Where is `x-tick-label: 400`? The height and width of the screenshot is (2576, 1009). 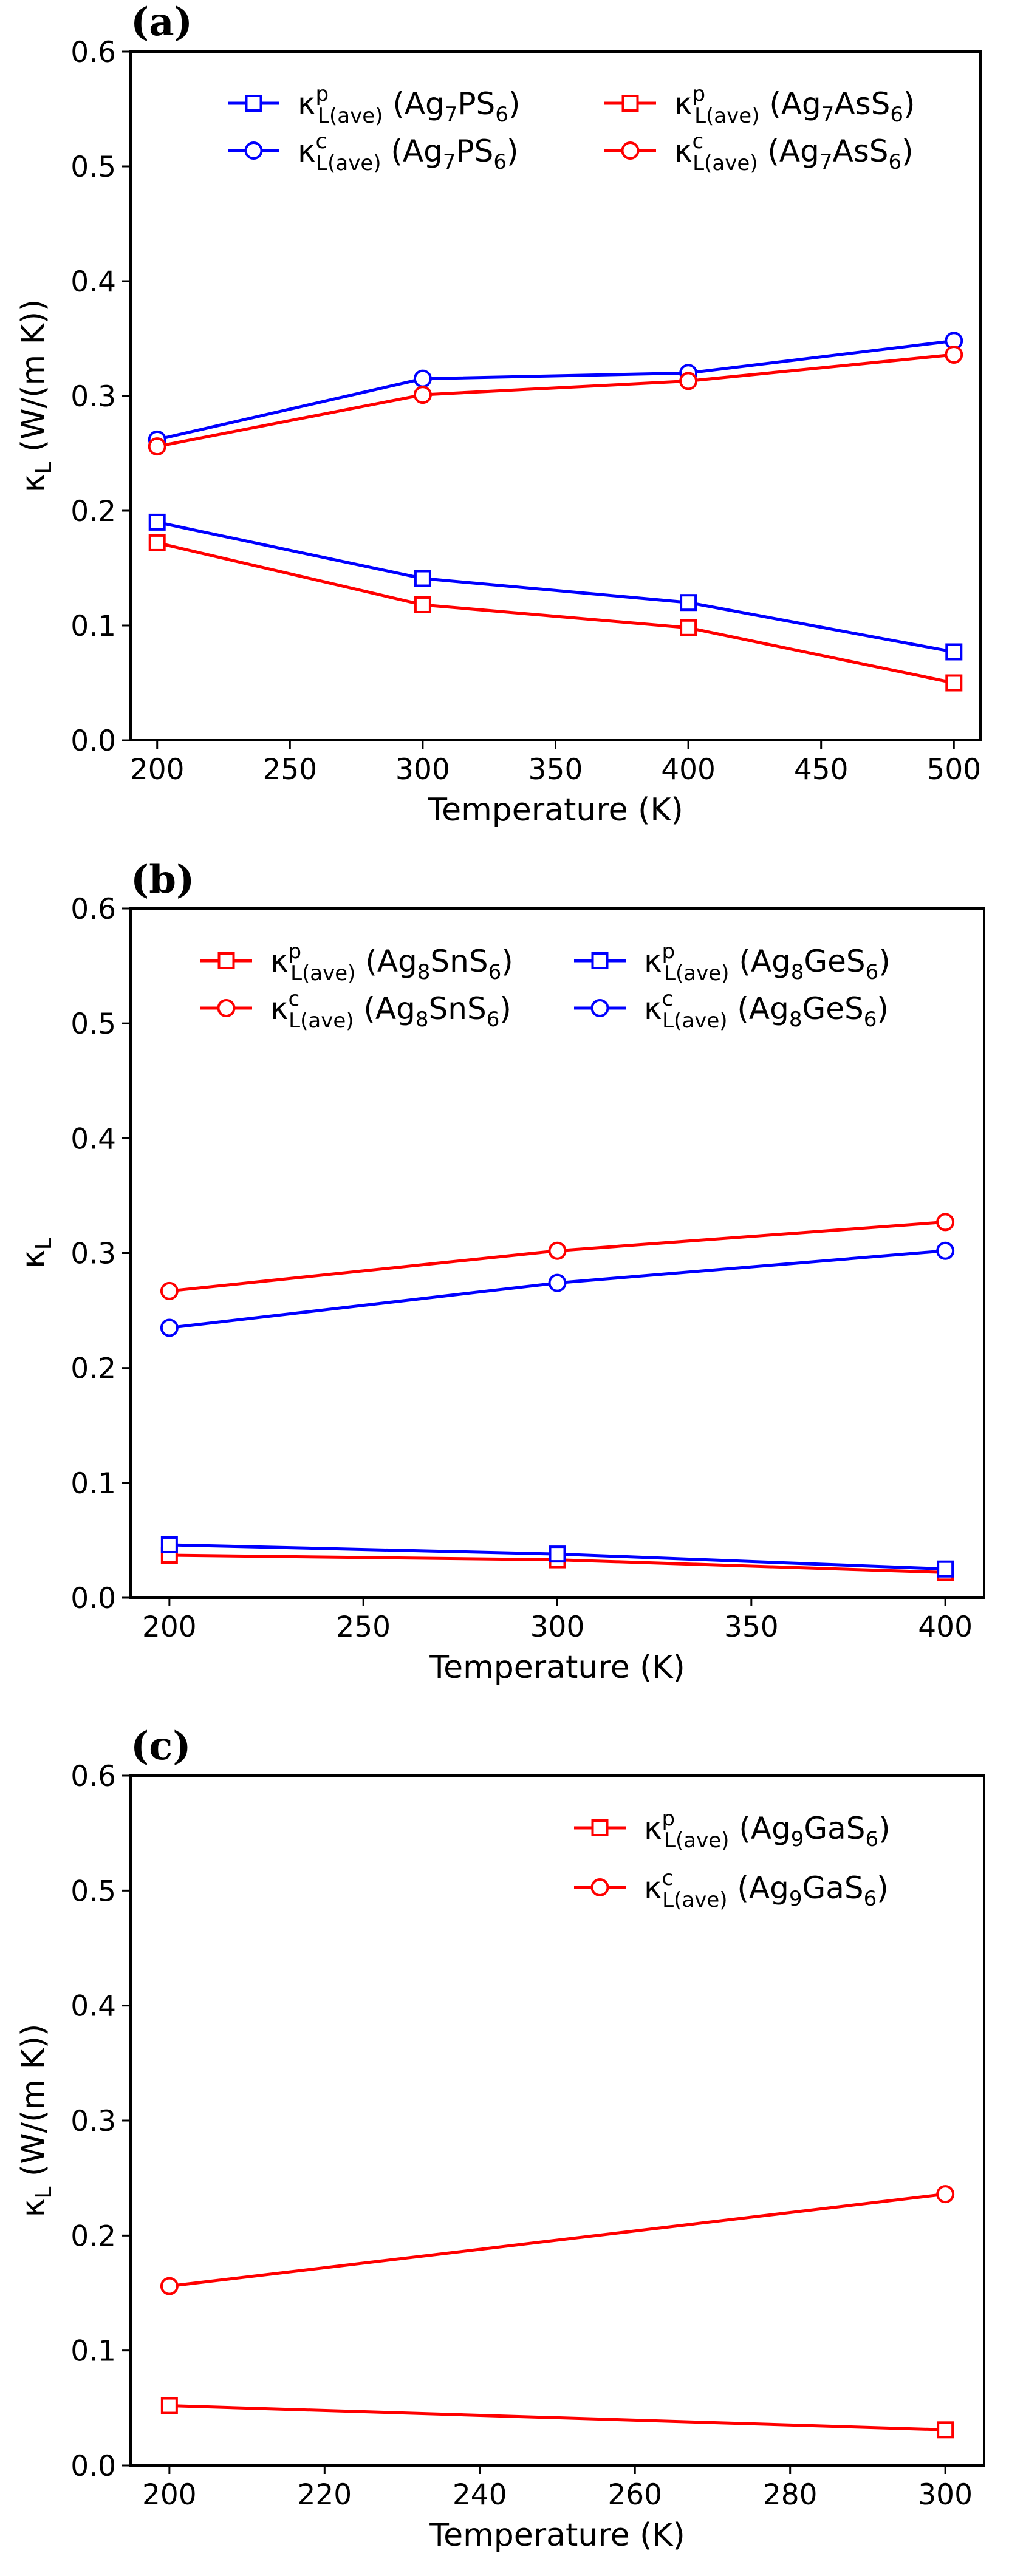
x-tick-label: 400 is located at coordinates (689, 769).